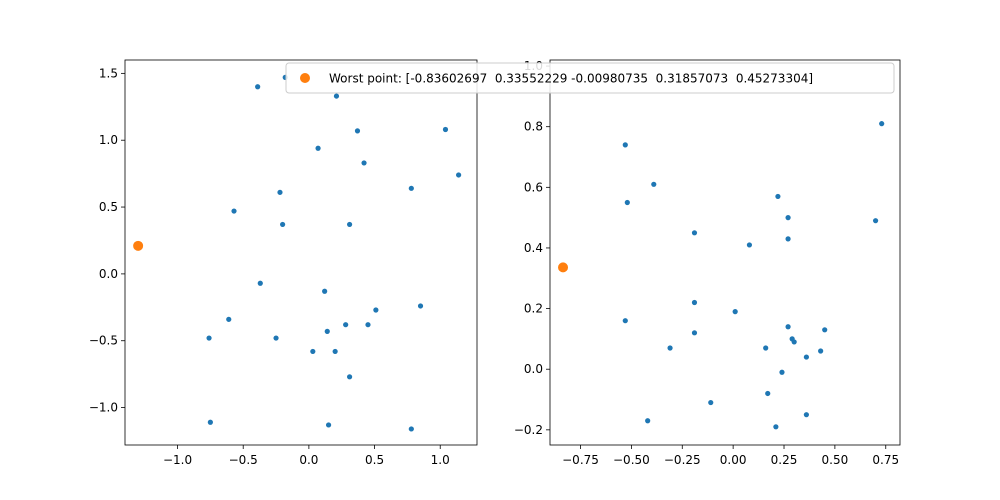 The image size is (1000, 500). Describe the element at coordinates (580, 460) in the screenshot. I see `x-tick-label: −0.75` at that location.